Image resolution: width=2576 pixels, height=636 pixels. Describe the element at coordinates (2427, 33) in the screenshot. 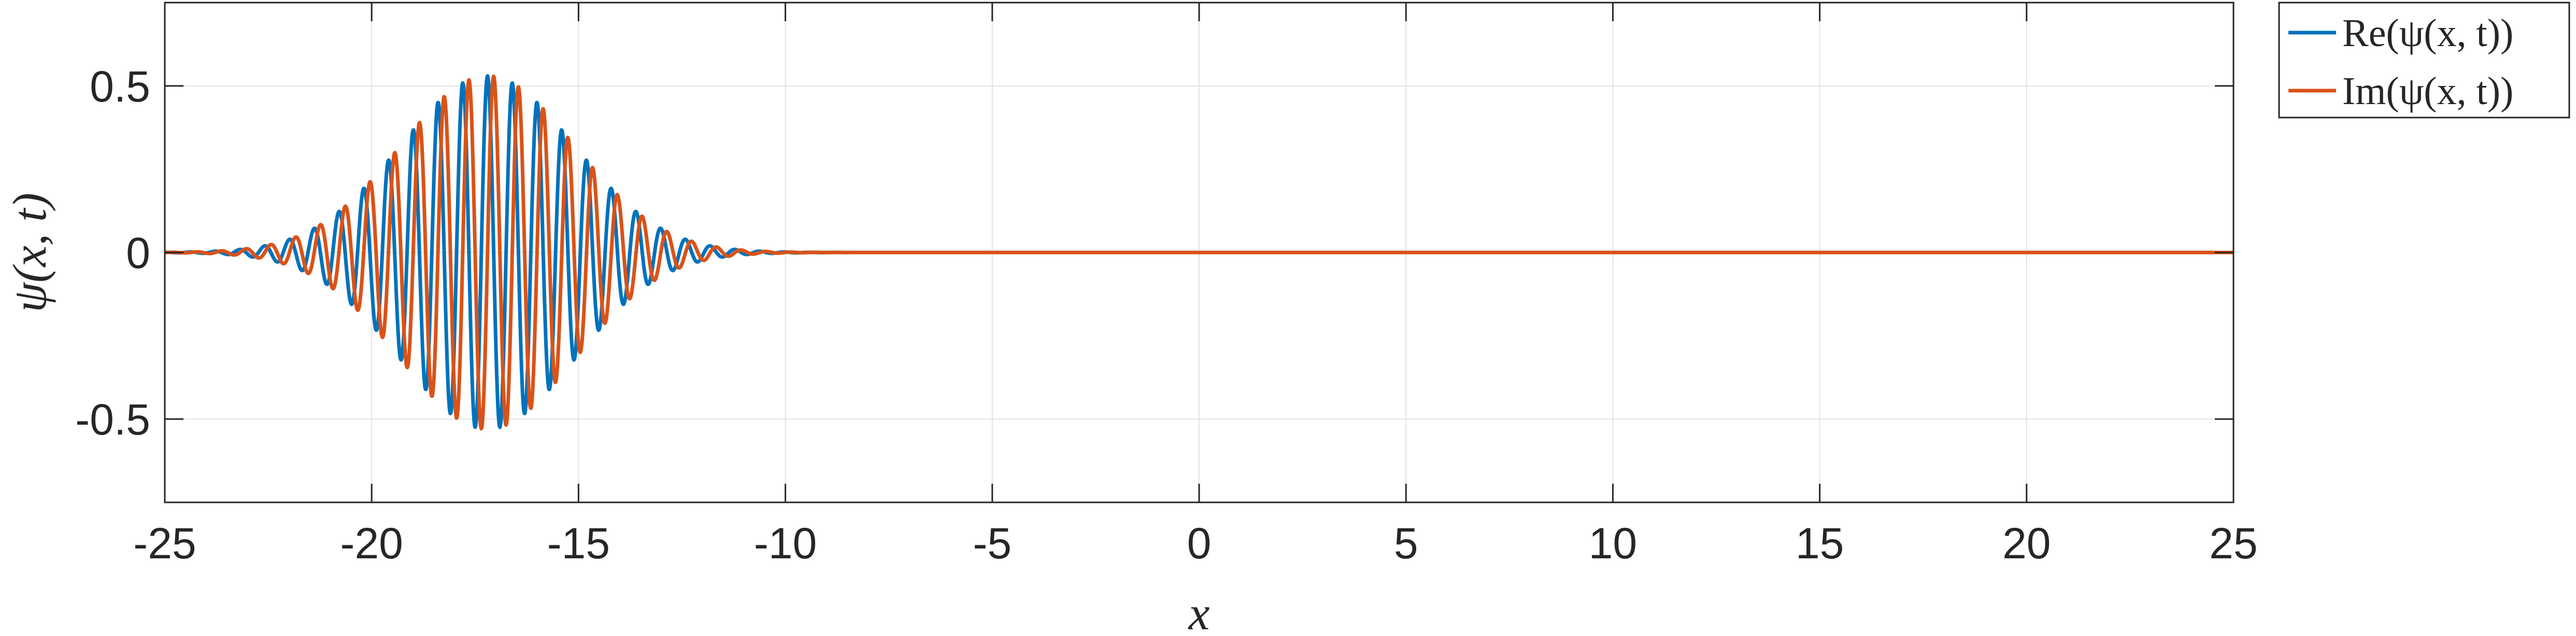

I see `legend-label-real: Re(ψ(x, t))` at that location.